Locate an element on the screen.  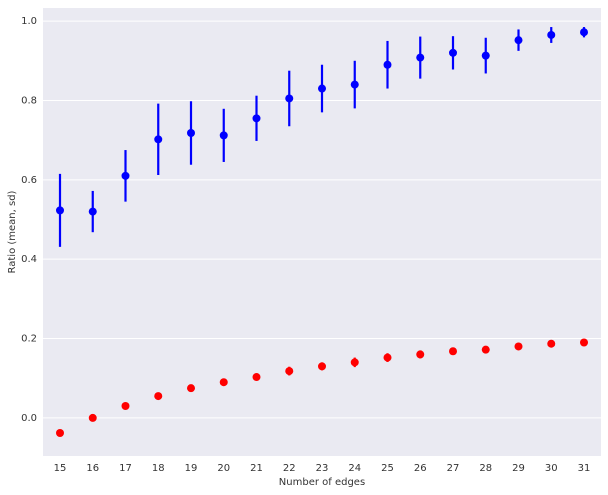
x-tick-label: 29 is located at coordinates (518, 468).